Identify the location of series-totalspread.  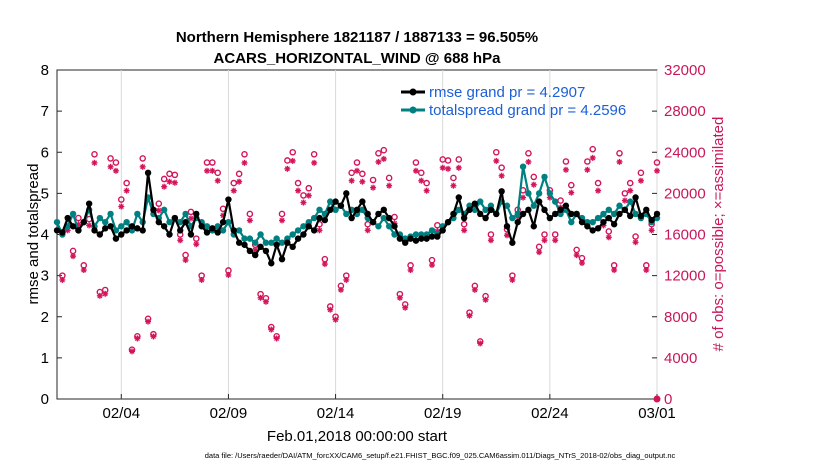
(357, 204).